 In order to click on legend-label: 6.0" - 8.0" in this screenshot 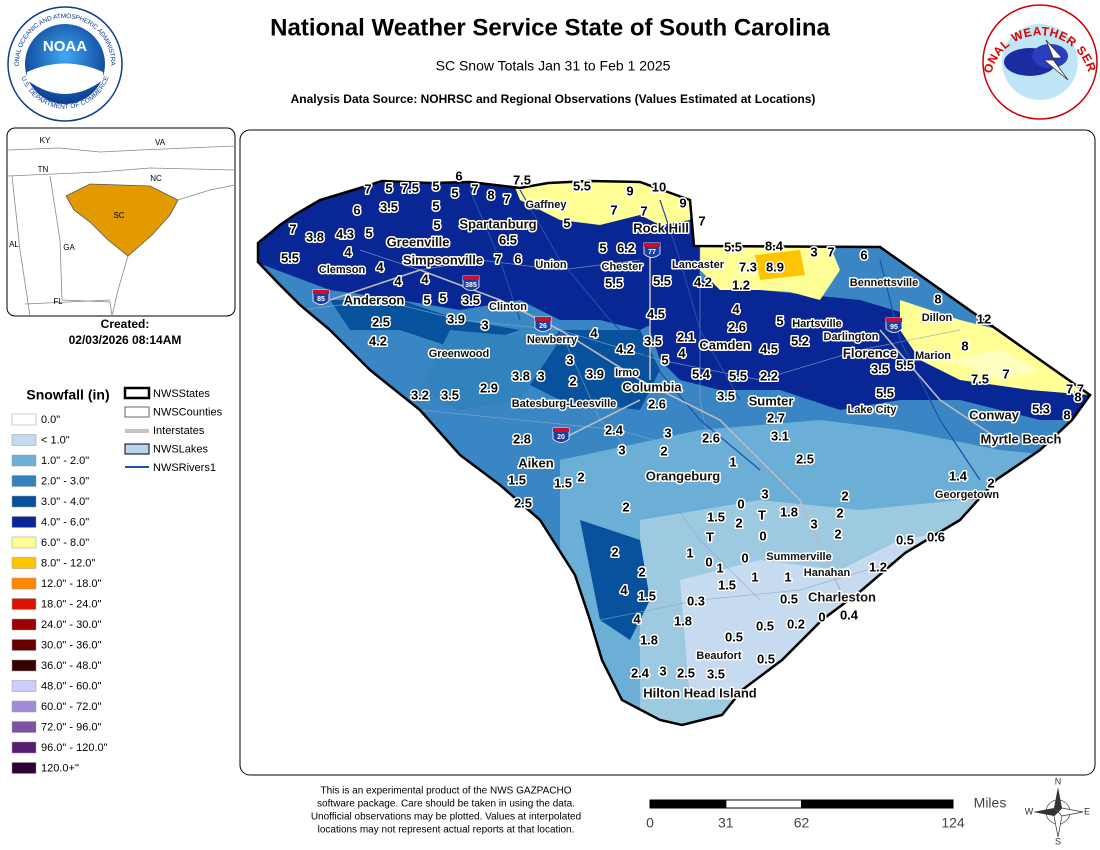, I will do `click(65, 543)`.